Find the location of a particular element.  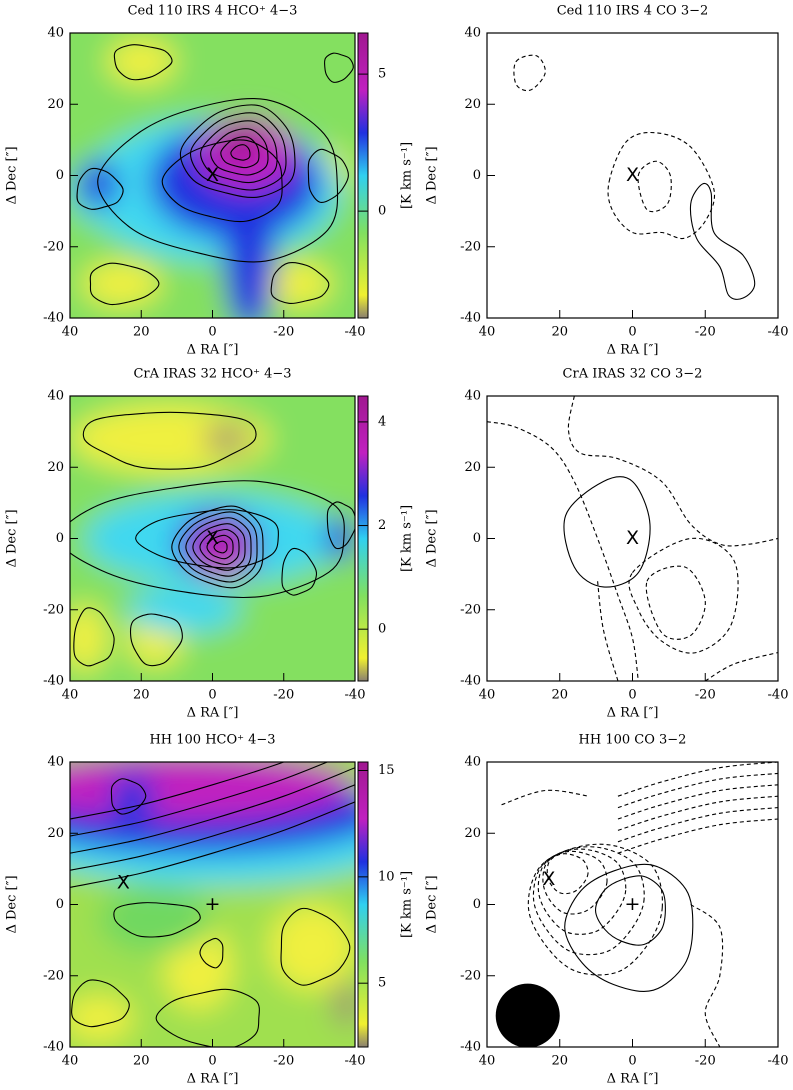

panel-title: Ced 110 IRS 4 HCO⁺ 4−3 is located at coordinates (213, 11).